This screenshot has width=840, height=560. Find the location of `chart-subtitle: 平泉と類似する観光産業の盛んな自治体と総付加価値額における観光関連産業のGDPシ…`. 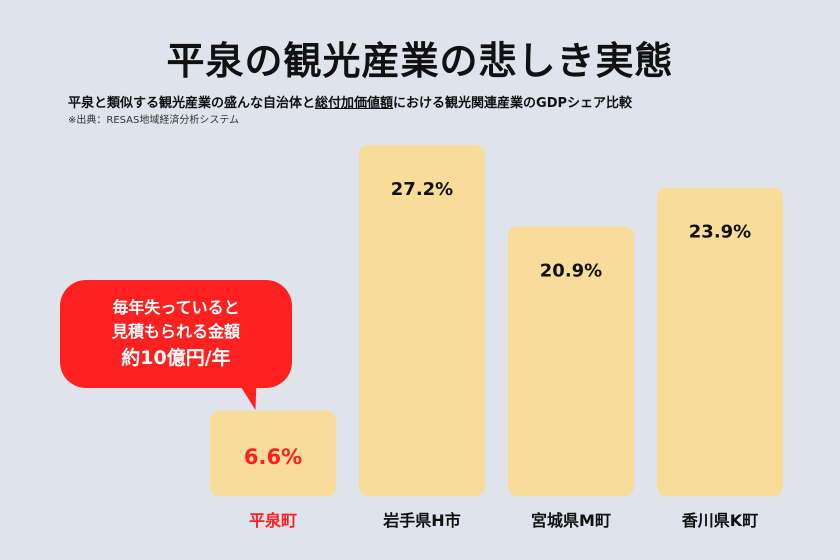

chart-subtitle: 平泉と類似する観光産業の盛んな自治体と総付加価値額における観光関連産業のGDPシ… is located at coordinates (350, 101).